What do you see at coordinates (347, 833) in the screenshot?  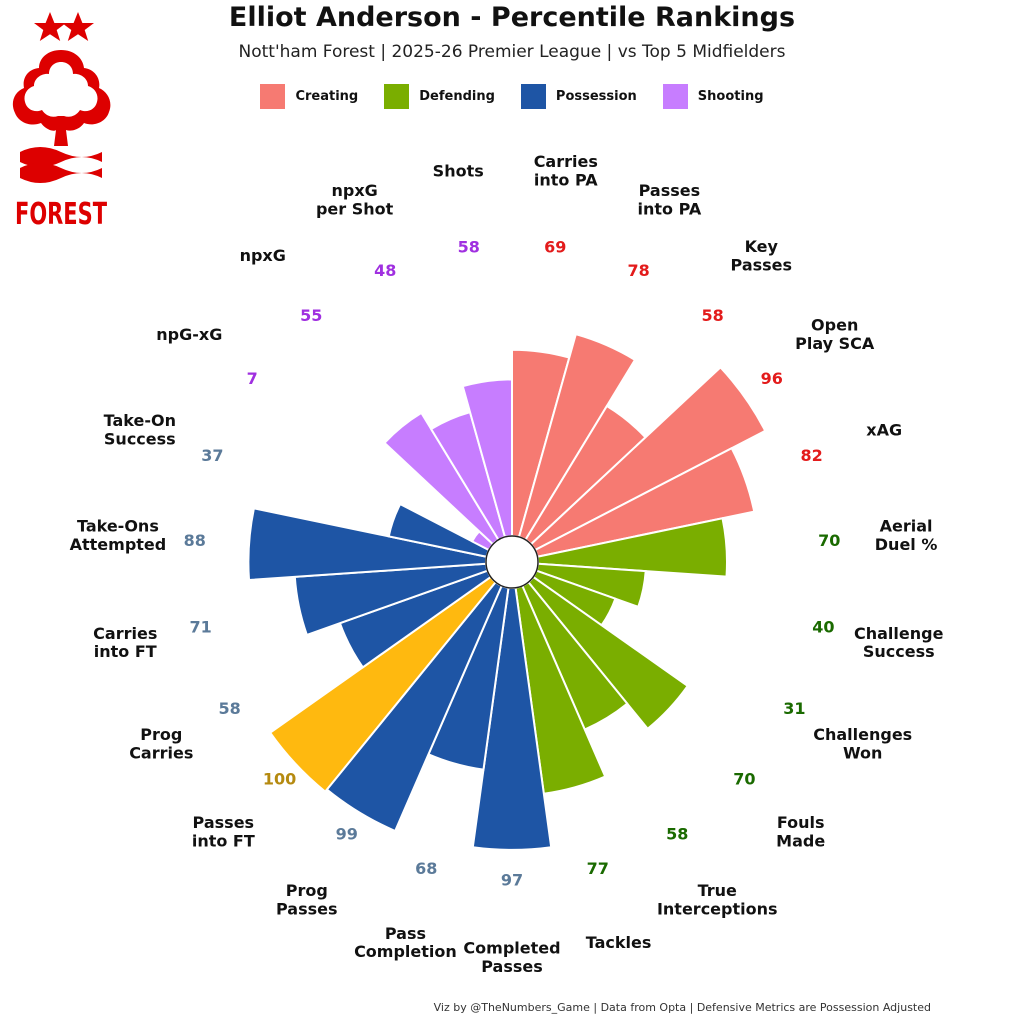 I see `value-label-prog-passes: 99` at bounding box center [347, 833].